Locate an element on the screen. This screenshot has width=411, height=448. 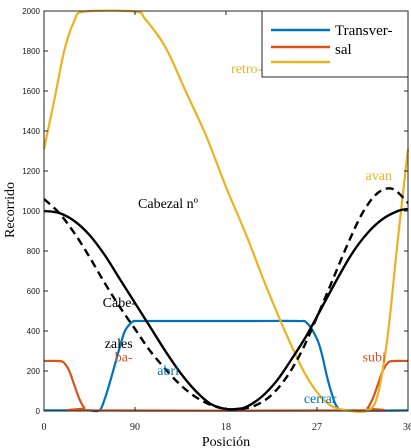
x-axis-label: Posición is located at coordinates (226, 441).